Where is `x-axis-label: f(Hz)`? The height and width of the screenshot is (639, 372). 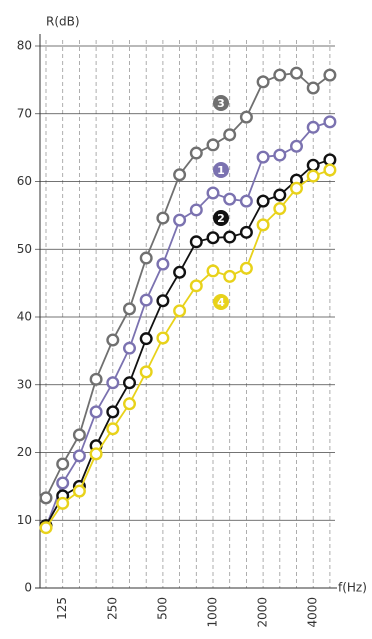
x-axis-label: f(Hz) is located at coordinates (352, 588).